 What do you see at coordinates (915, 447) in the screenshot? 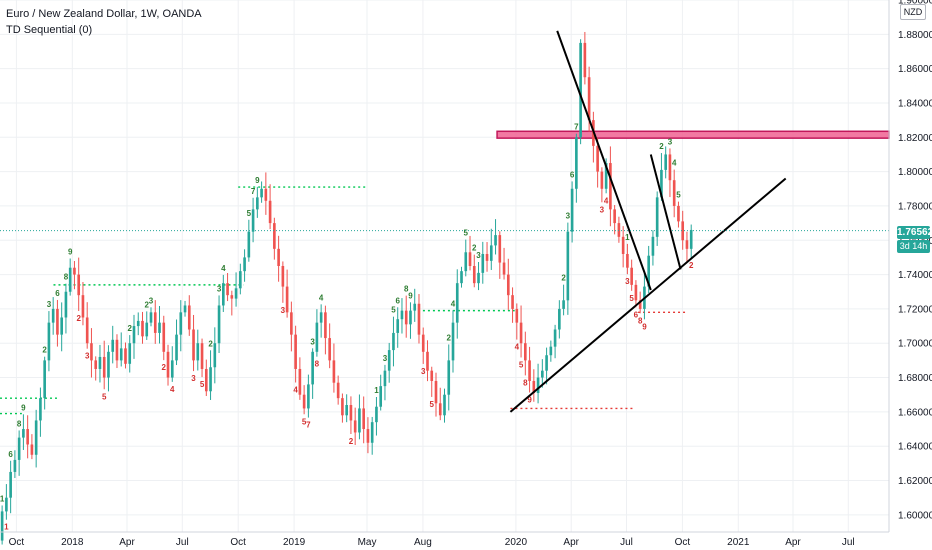
I see `price-tick-label: 1.64000` at bounding box center [915, 447].